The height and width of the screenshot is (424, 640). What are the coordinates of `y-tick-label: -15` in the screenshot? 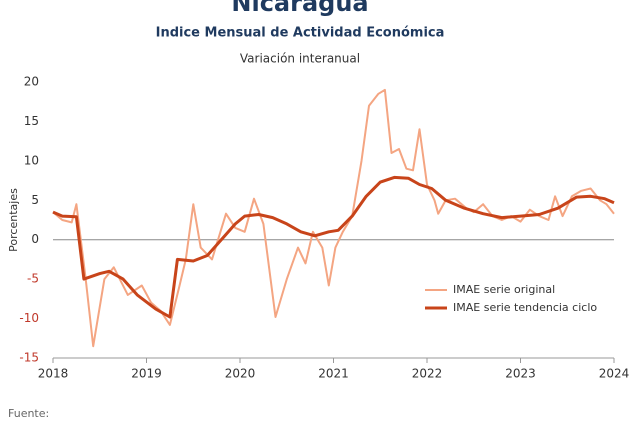 It's located at (29, 358).